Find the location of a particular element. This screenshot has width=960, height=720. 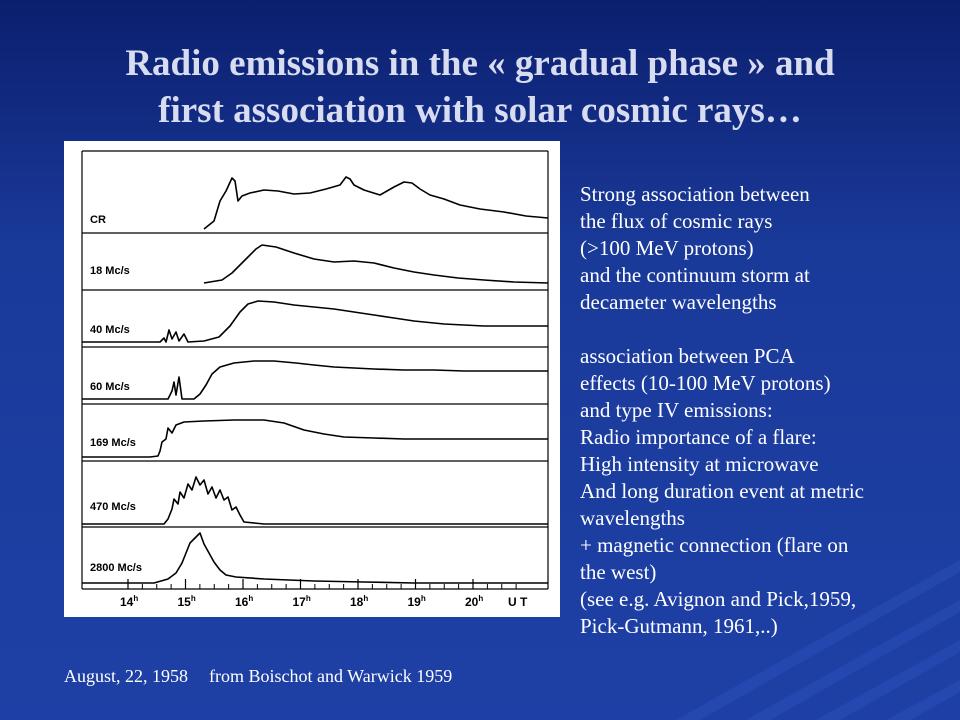

axis-tick-label: 15h is located at coordinates (187, 601).